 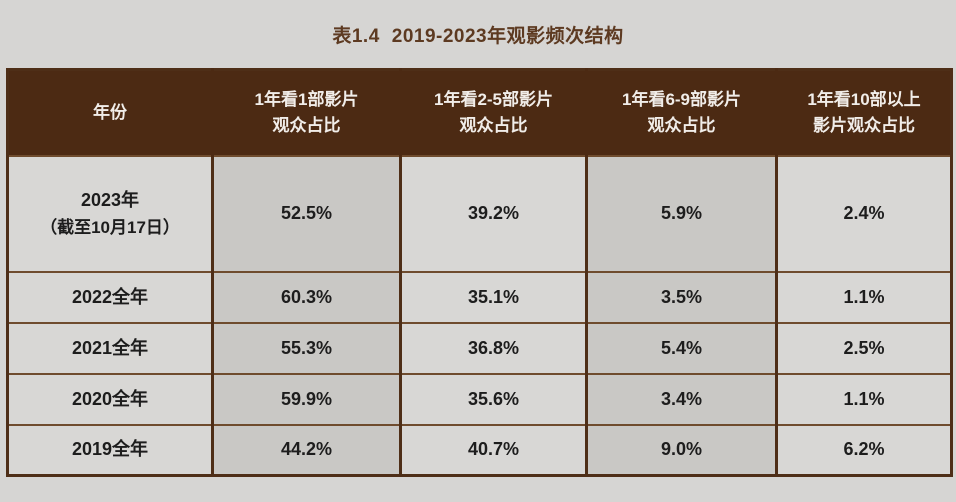 I want to click on table-row-2020: 2020全年 59.9% 35.6% 3.4% 1.1%, so click(x=479, y=398).